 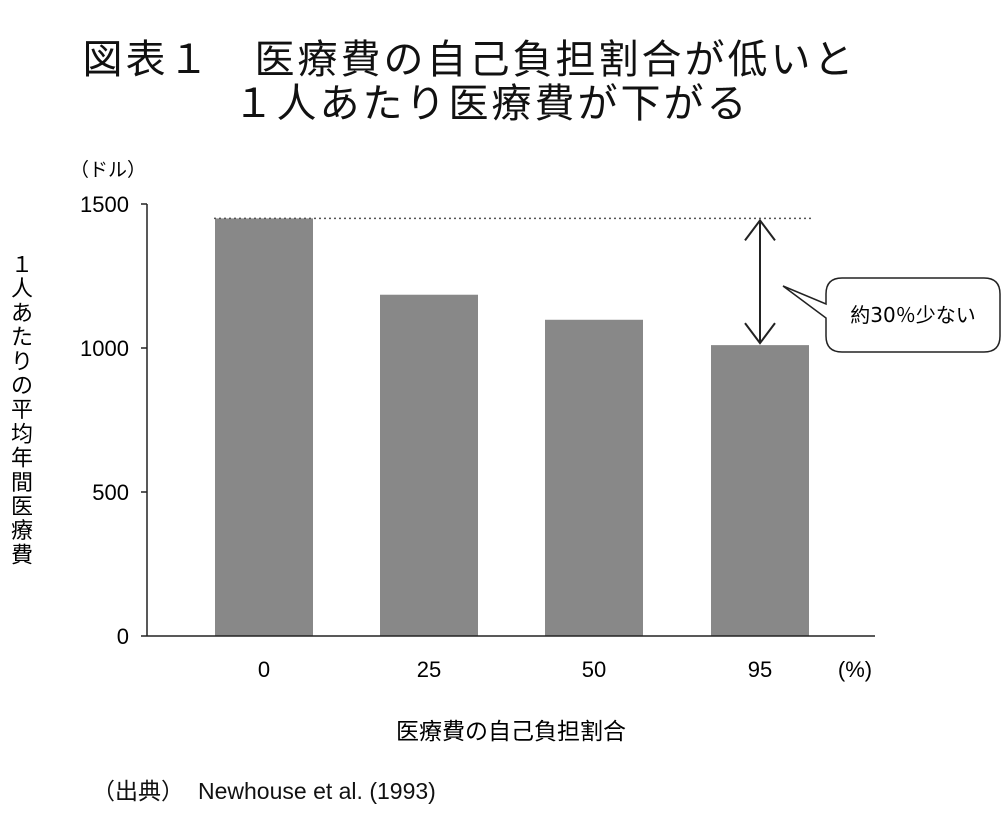 What do you see at coordinates (104, 348) in the screenshot?
I see `y-tick-label-1000: 1000` at bounding box center [104, 348].